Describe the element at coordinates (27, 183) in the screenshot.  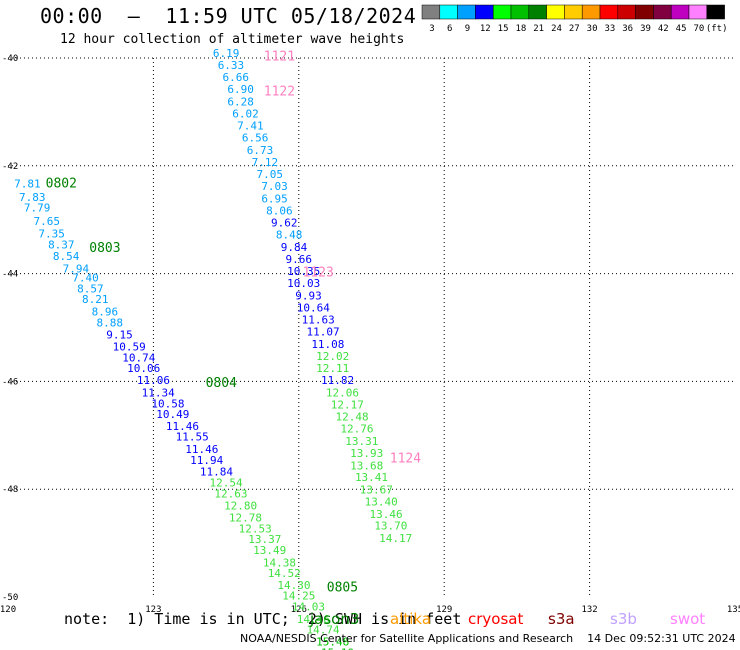
I see `track-value-track-0802: 7.81` at that location.